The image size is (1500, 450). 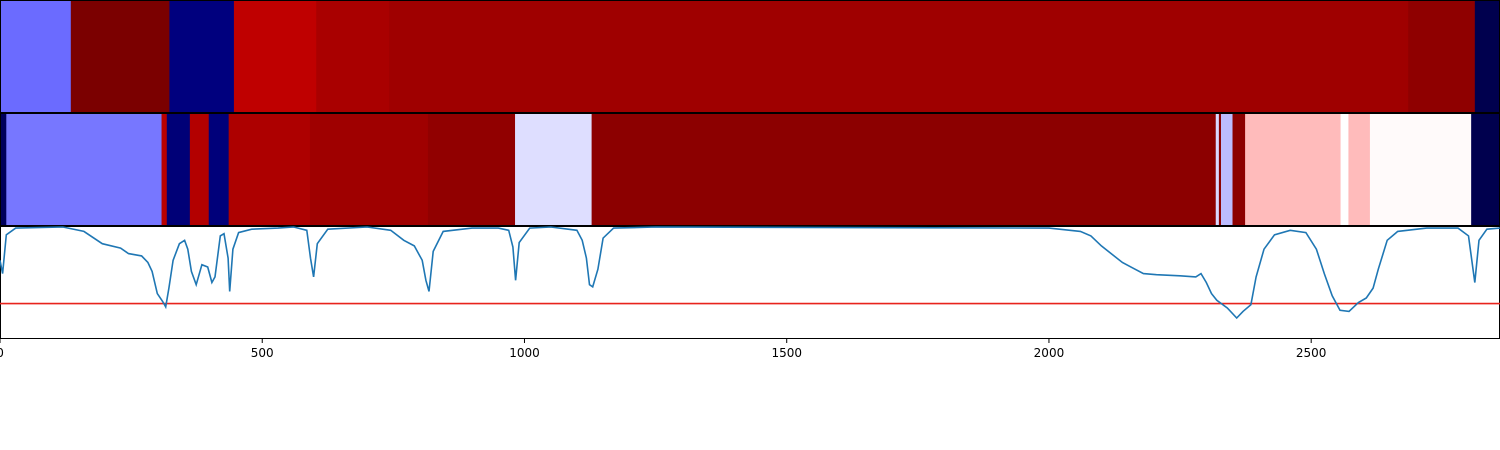 I want to click on x-tick-label-4: 2000, so click(x=1049, y=353).